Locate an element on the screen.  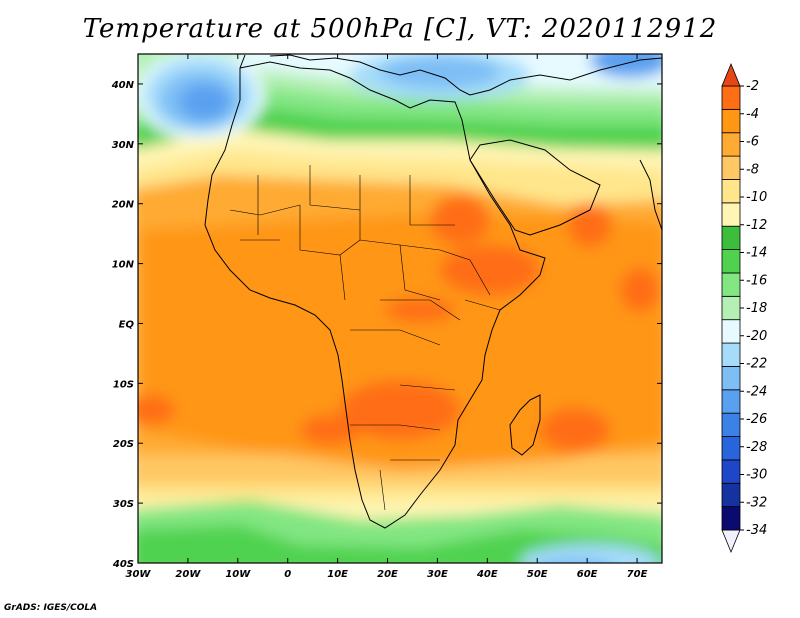
colorbar-label: -30 is located at coordinates (756, 475).